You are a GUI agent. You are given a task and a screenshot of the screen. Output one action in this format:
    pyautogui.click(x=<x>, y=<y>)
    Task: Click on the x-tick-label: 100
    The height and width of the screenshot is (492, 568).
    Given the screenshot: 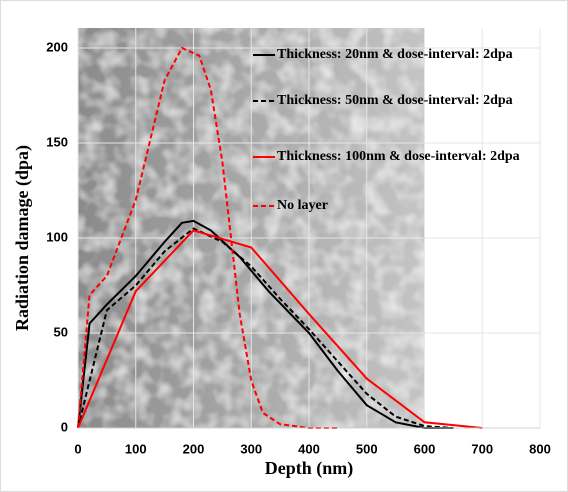 What is the action you would take?
    pyautogui.click(x=136, y=448)
    